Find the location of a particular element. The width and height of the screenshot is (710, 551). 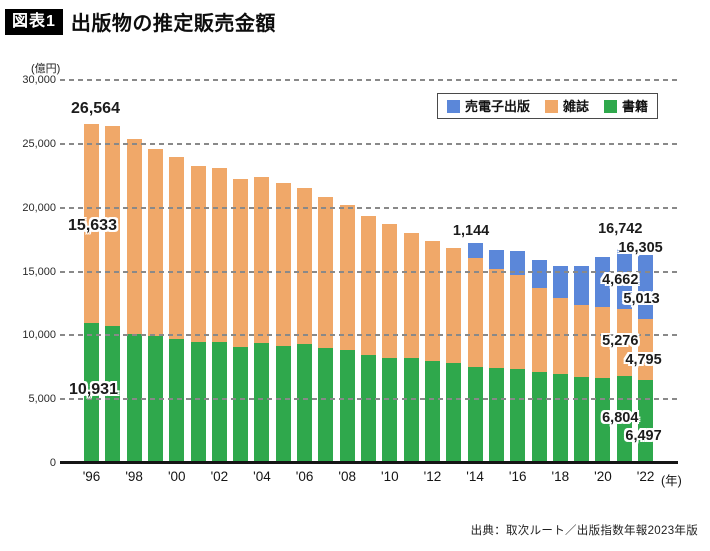

x-tick-label: '06 is located at coordinates (304, 476).